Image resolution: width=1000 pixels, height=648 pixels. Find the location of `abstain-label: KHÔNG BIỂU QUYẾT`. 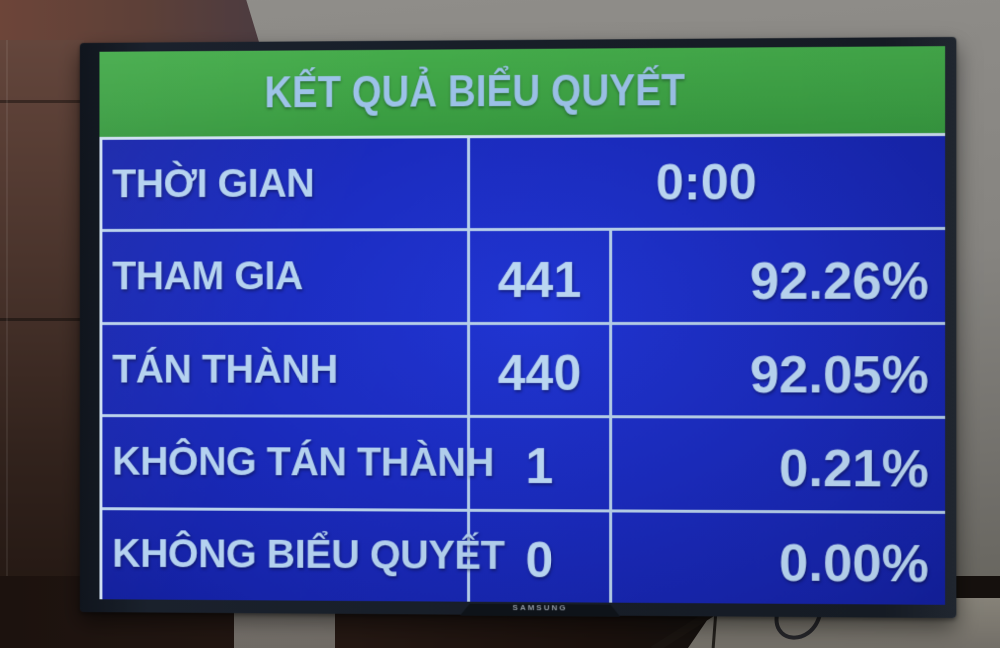

abstain-label: KHÔNG BIỂU QUYẾT is located at coordinates (303, 555).